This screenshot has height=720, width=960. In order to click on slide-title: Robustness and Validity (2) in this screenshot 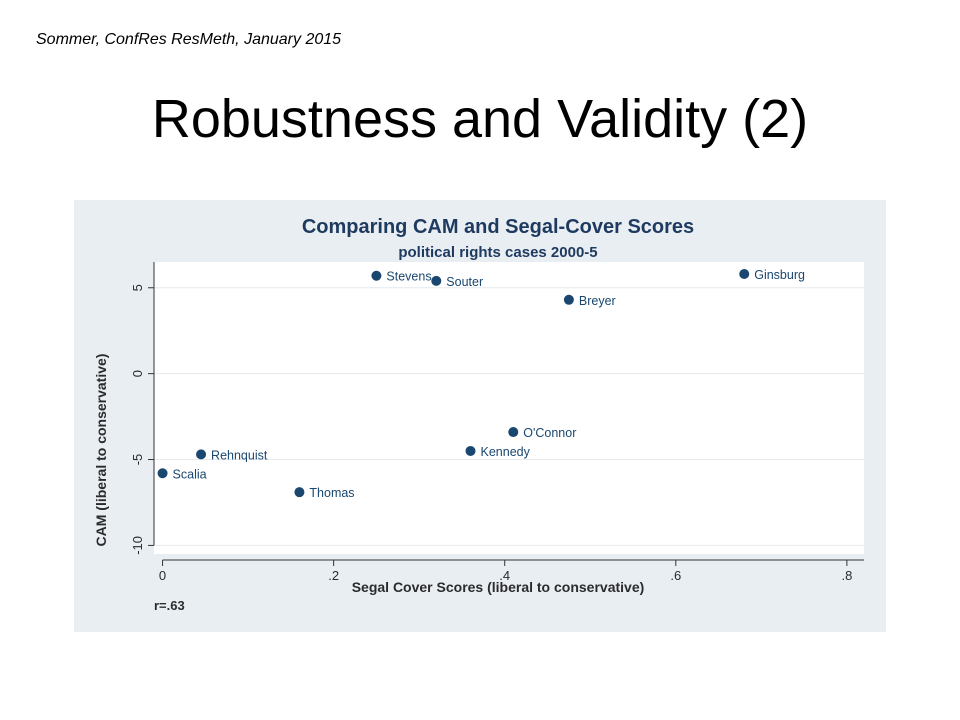, I will do `click(480, 119)`.